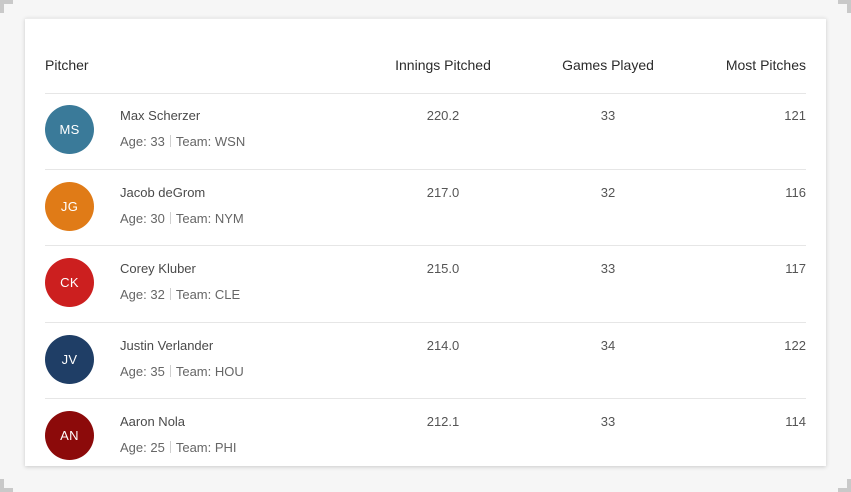  I want to click on innings-pitched-value: 215.0, so click(443, 268).